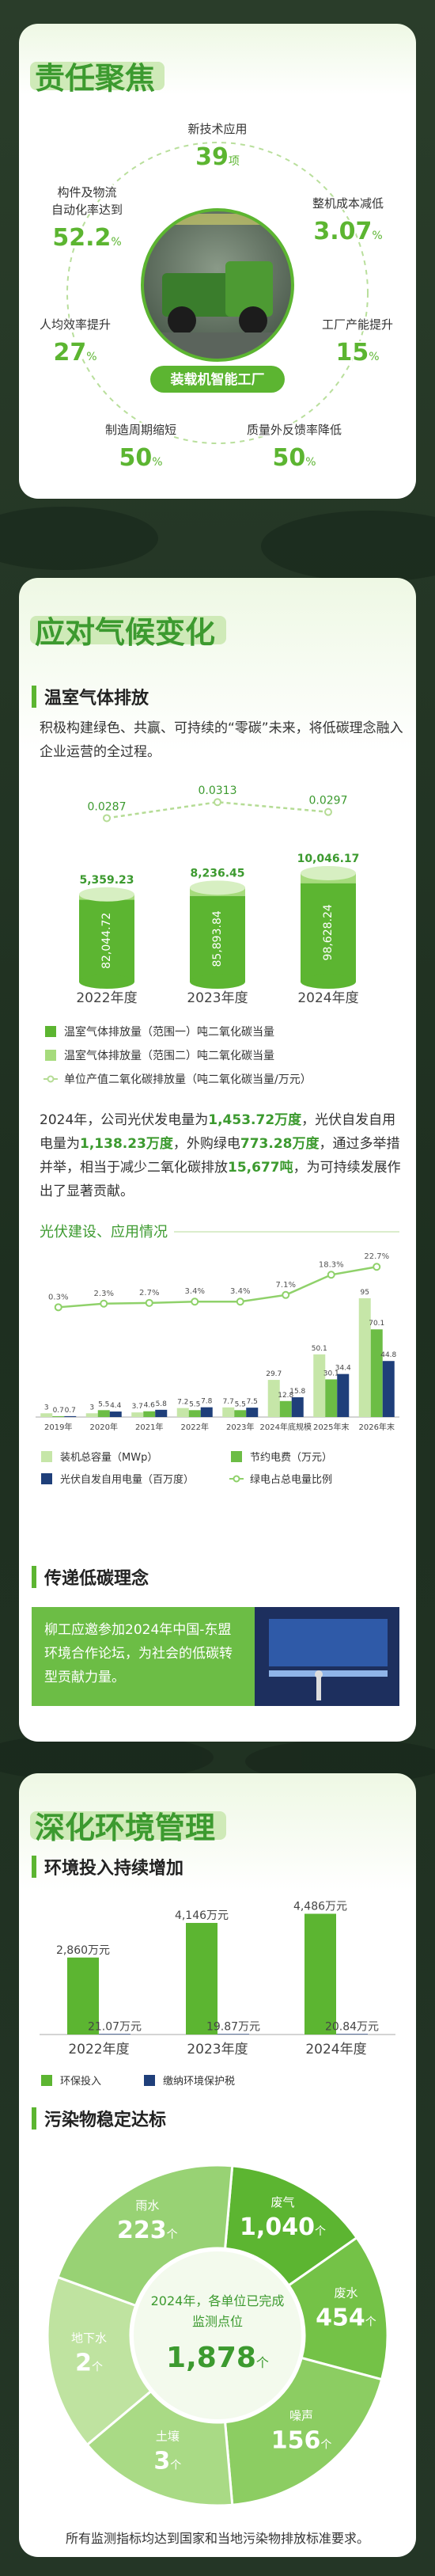 The height and width of the screenshot is (2576, 435). Describe the element at coordinates (365, 1293) in the screenshot. I see `data-label: 95` at that location.